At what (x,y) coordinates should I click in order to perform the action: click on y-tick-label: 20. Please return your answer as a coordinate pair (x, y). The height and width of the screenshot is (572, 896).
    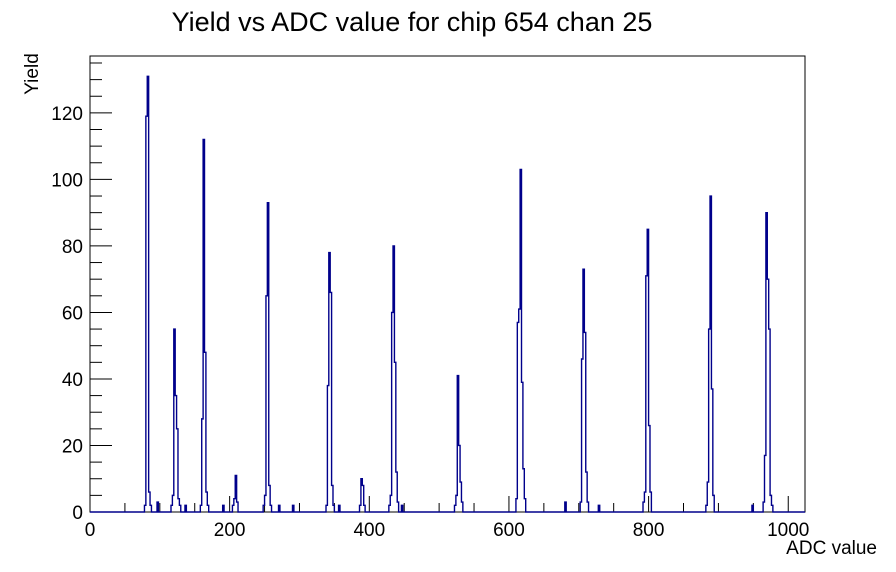
    Looking at the image, I should click on (72, 446).